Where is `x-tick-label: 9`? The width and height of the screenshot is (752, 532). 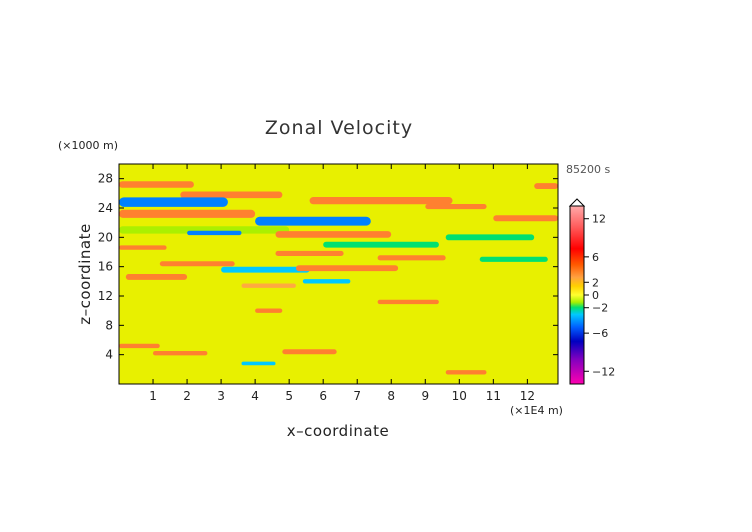
x-tick-label: 9 is located at coordinates (425, 396).